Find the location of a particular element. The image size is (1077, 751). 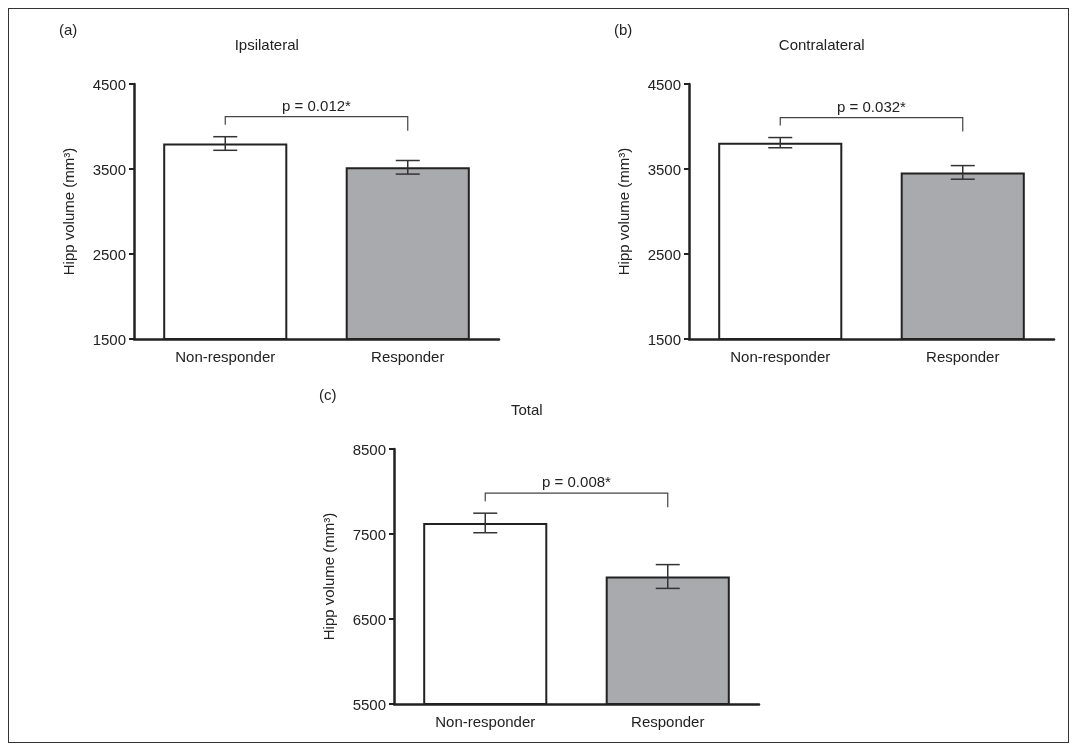

annotation: p = 0.008* is located at coordinates (577, 482).